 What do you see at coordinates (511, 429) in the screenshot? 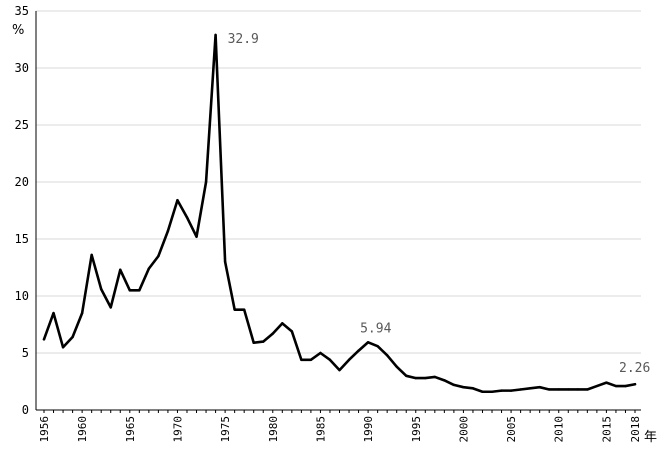
I see `x-tick-label: 2005` at bounding box center [511, 429].